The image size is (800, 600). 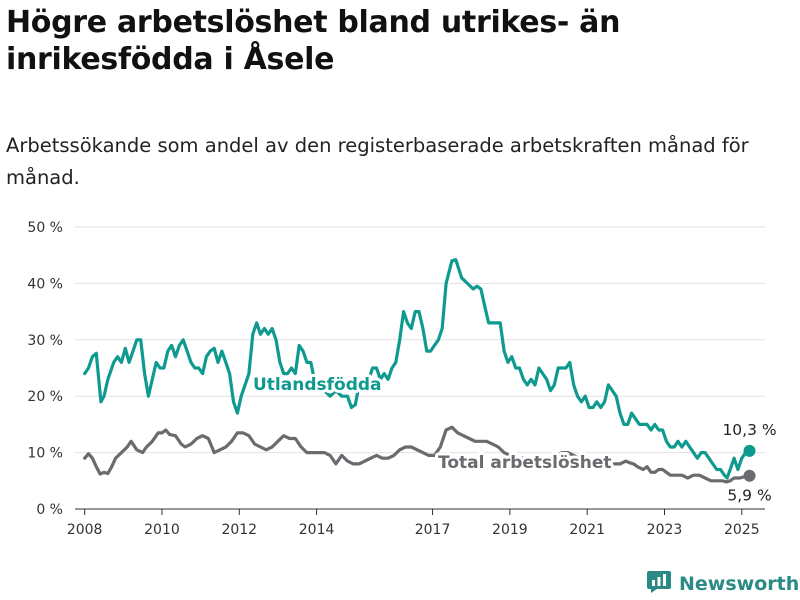 What do you see at coordinates (665, 530) in the screenshot?
I see `x-tick-label: 2023` at bounding box center [665, 530].